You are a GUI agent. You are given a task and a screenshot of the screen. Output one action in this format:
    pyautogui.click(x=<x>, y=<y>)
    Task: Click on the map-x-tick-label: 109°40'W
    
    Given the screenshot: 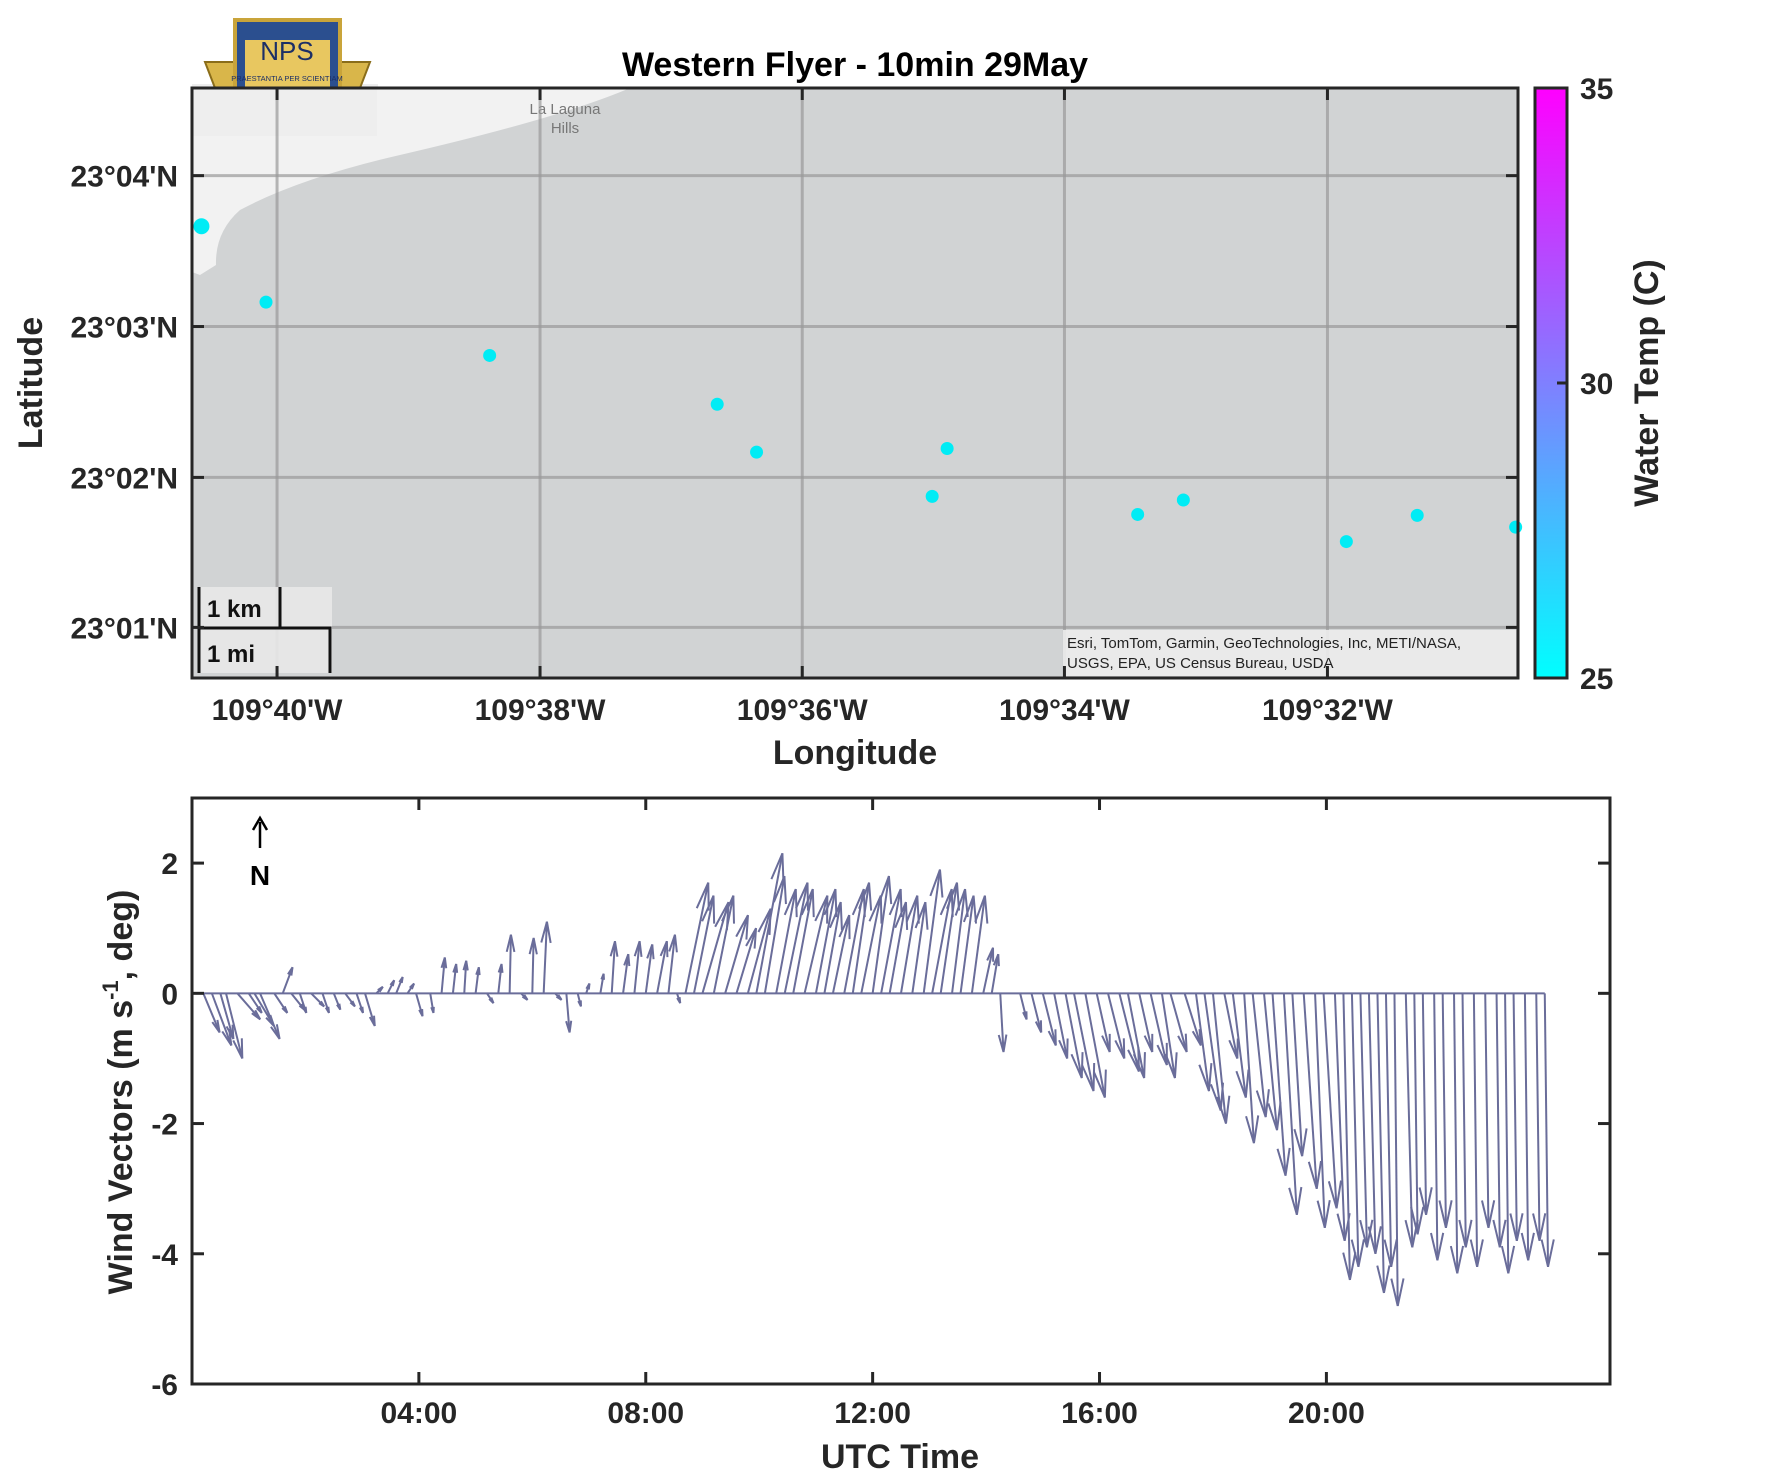 What is the action you would take?
    pyautogui.click(x=278, y=710)
    